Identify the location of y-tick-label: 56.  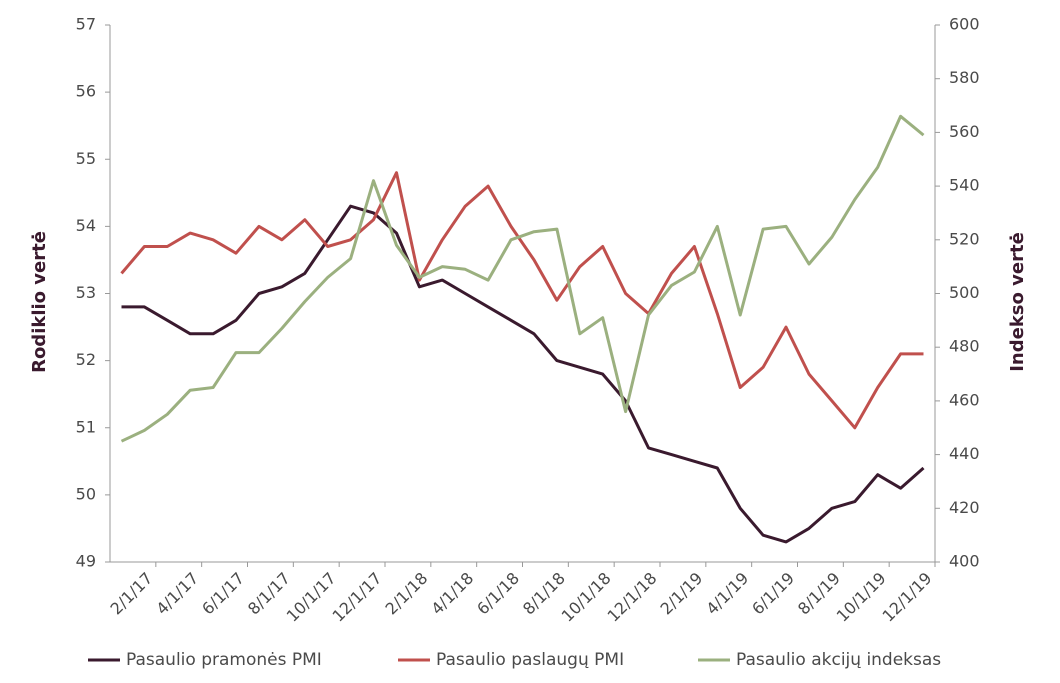
(86, 91).